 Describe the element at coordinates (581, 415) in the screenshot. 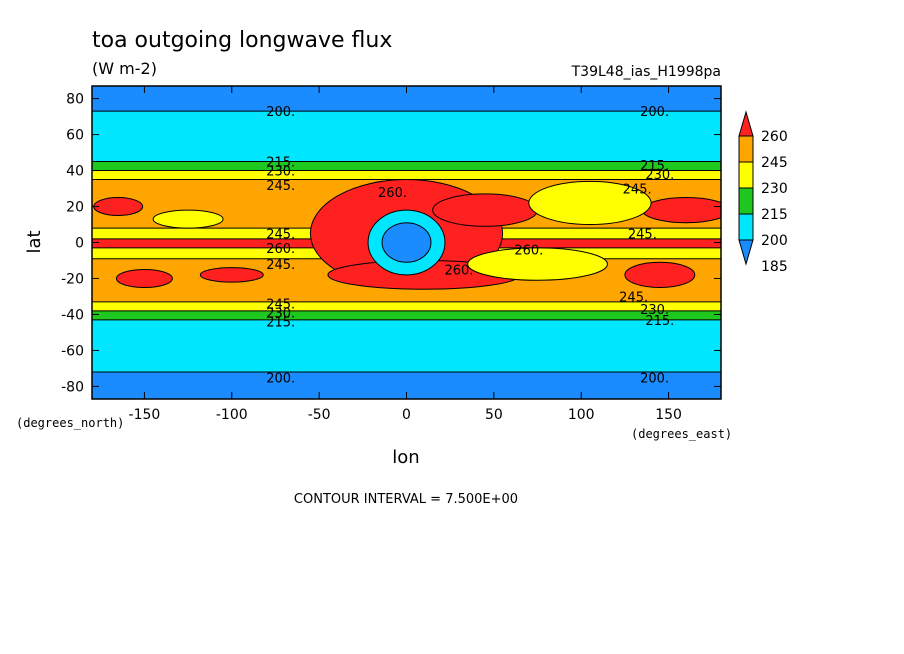

I see `x-tick-label: 100` at that location.